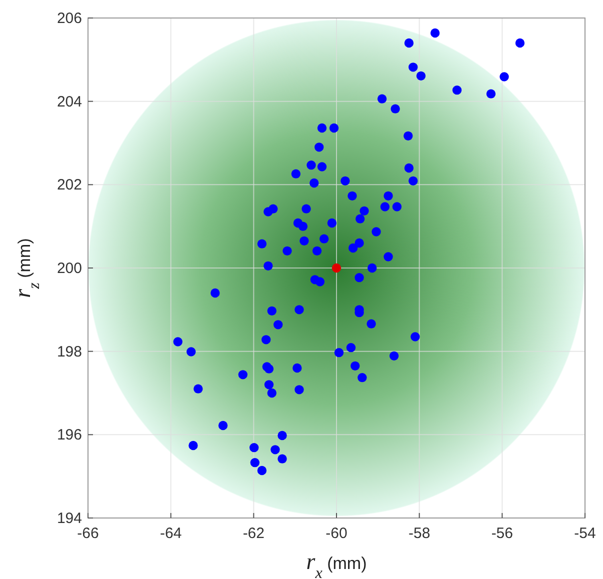  What do you see at coordinates (88, 533) in the screenshot?
I see `x-tick-label: -66` at bounding box center [88, 533].